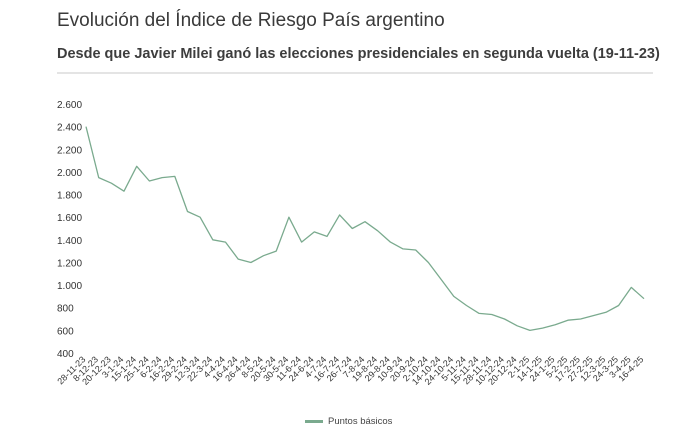 Image resolution: width=689 pixels, height=431 pixels. Describe the element at coordinates (69, 196) in the screenshot. I see `y-tick-label: 1.800` at that location.